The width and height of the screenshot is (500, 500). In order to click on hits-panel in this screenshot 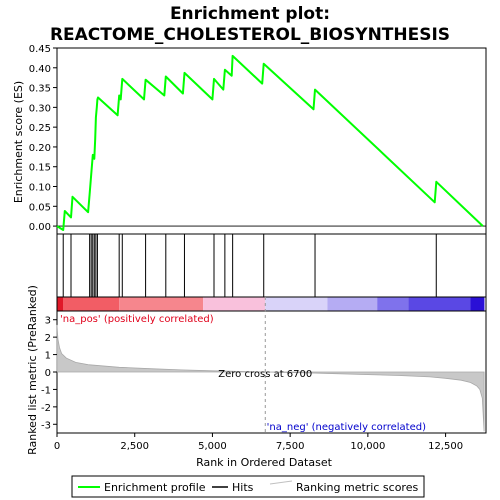, I will do `click(271, 265)`.